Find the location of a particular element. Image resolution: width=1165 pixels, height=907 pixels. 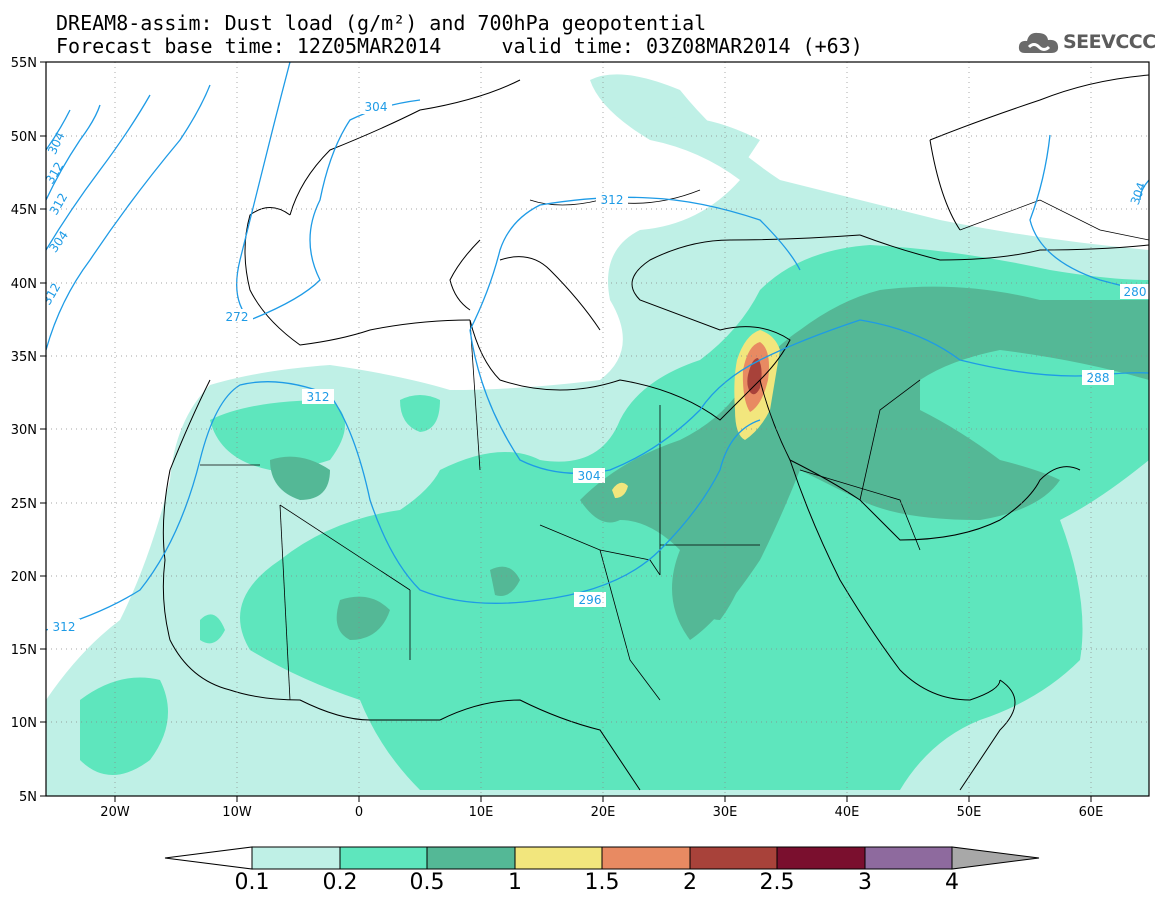

colorbar-label: 2 is located at coordinates (690, 882).